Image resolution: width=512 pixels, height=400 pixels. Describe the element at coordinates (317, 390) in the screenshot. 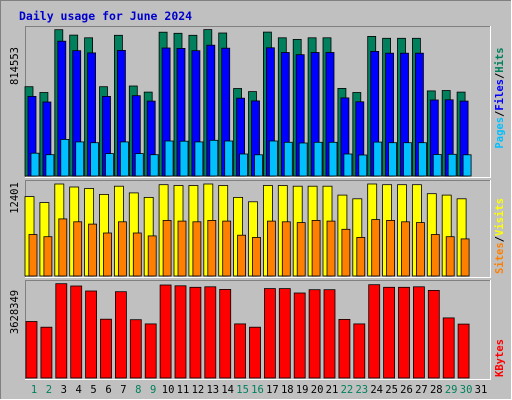

I see `x-tick-label-day-20: 20` at that location.